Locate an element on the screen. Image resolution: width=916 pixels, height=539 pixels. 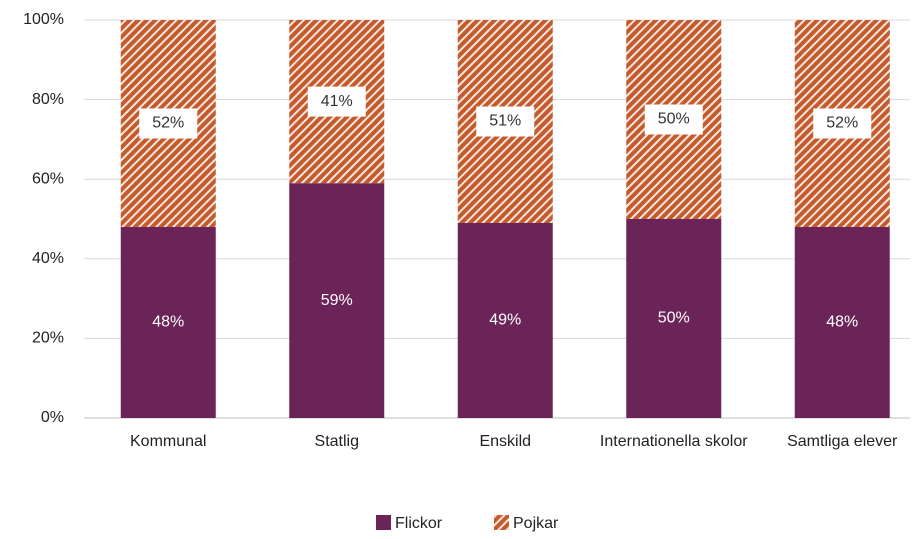
value-label: 49% is located at coordinates (505, 320).